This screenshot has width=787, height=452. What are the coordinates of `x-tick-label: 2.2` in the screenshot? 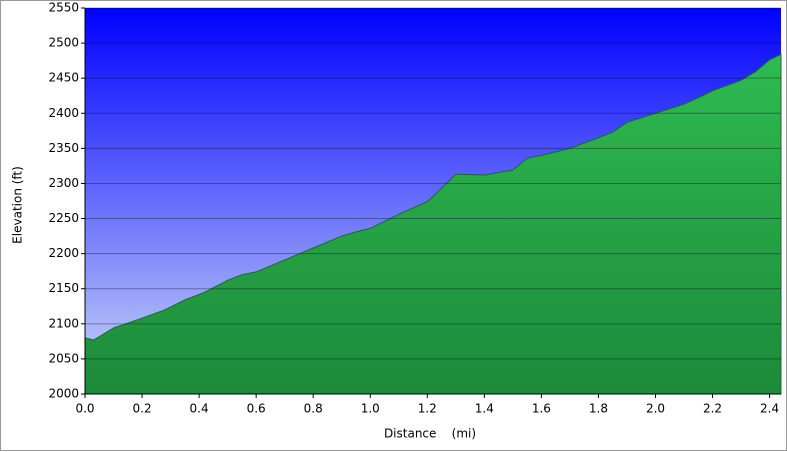 It's located at (712, 409).